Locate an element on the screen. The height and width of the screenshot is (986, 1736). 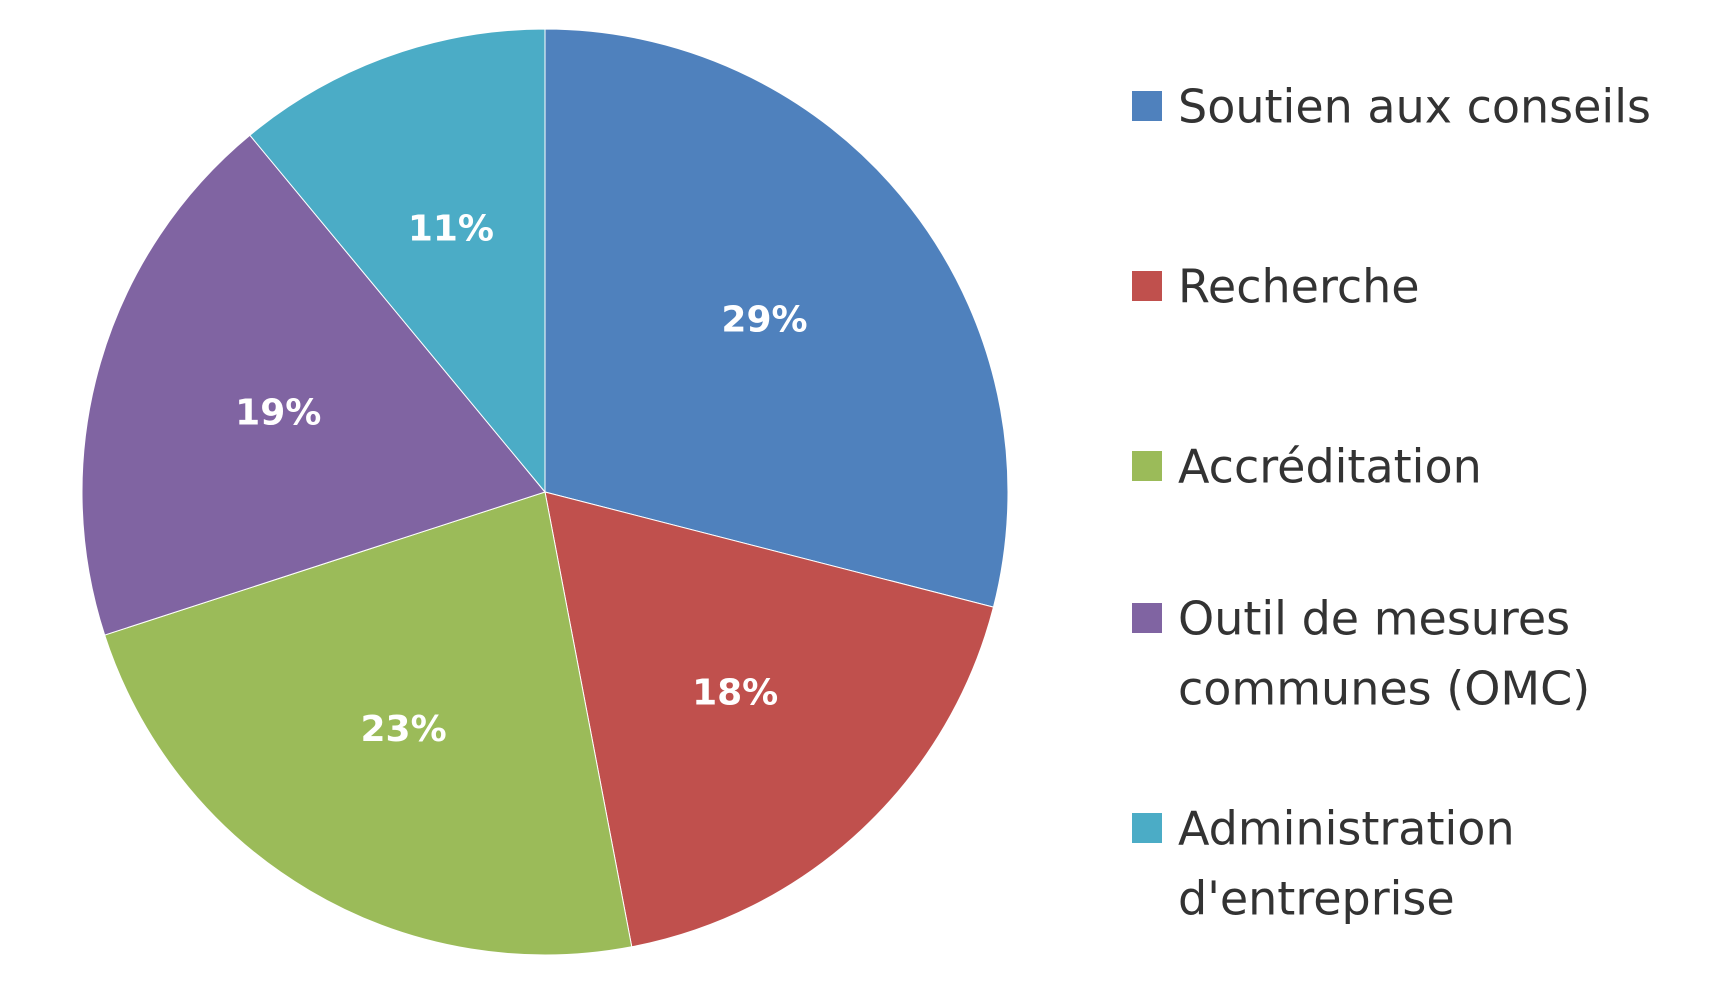
pie-slice-outil-de-mesures-communes-omc is located at coordinates (313, 385).